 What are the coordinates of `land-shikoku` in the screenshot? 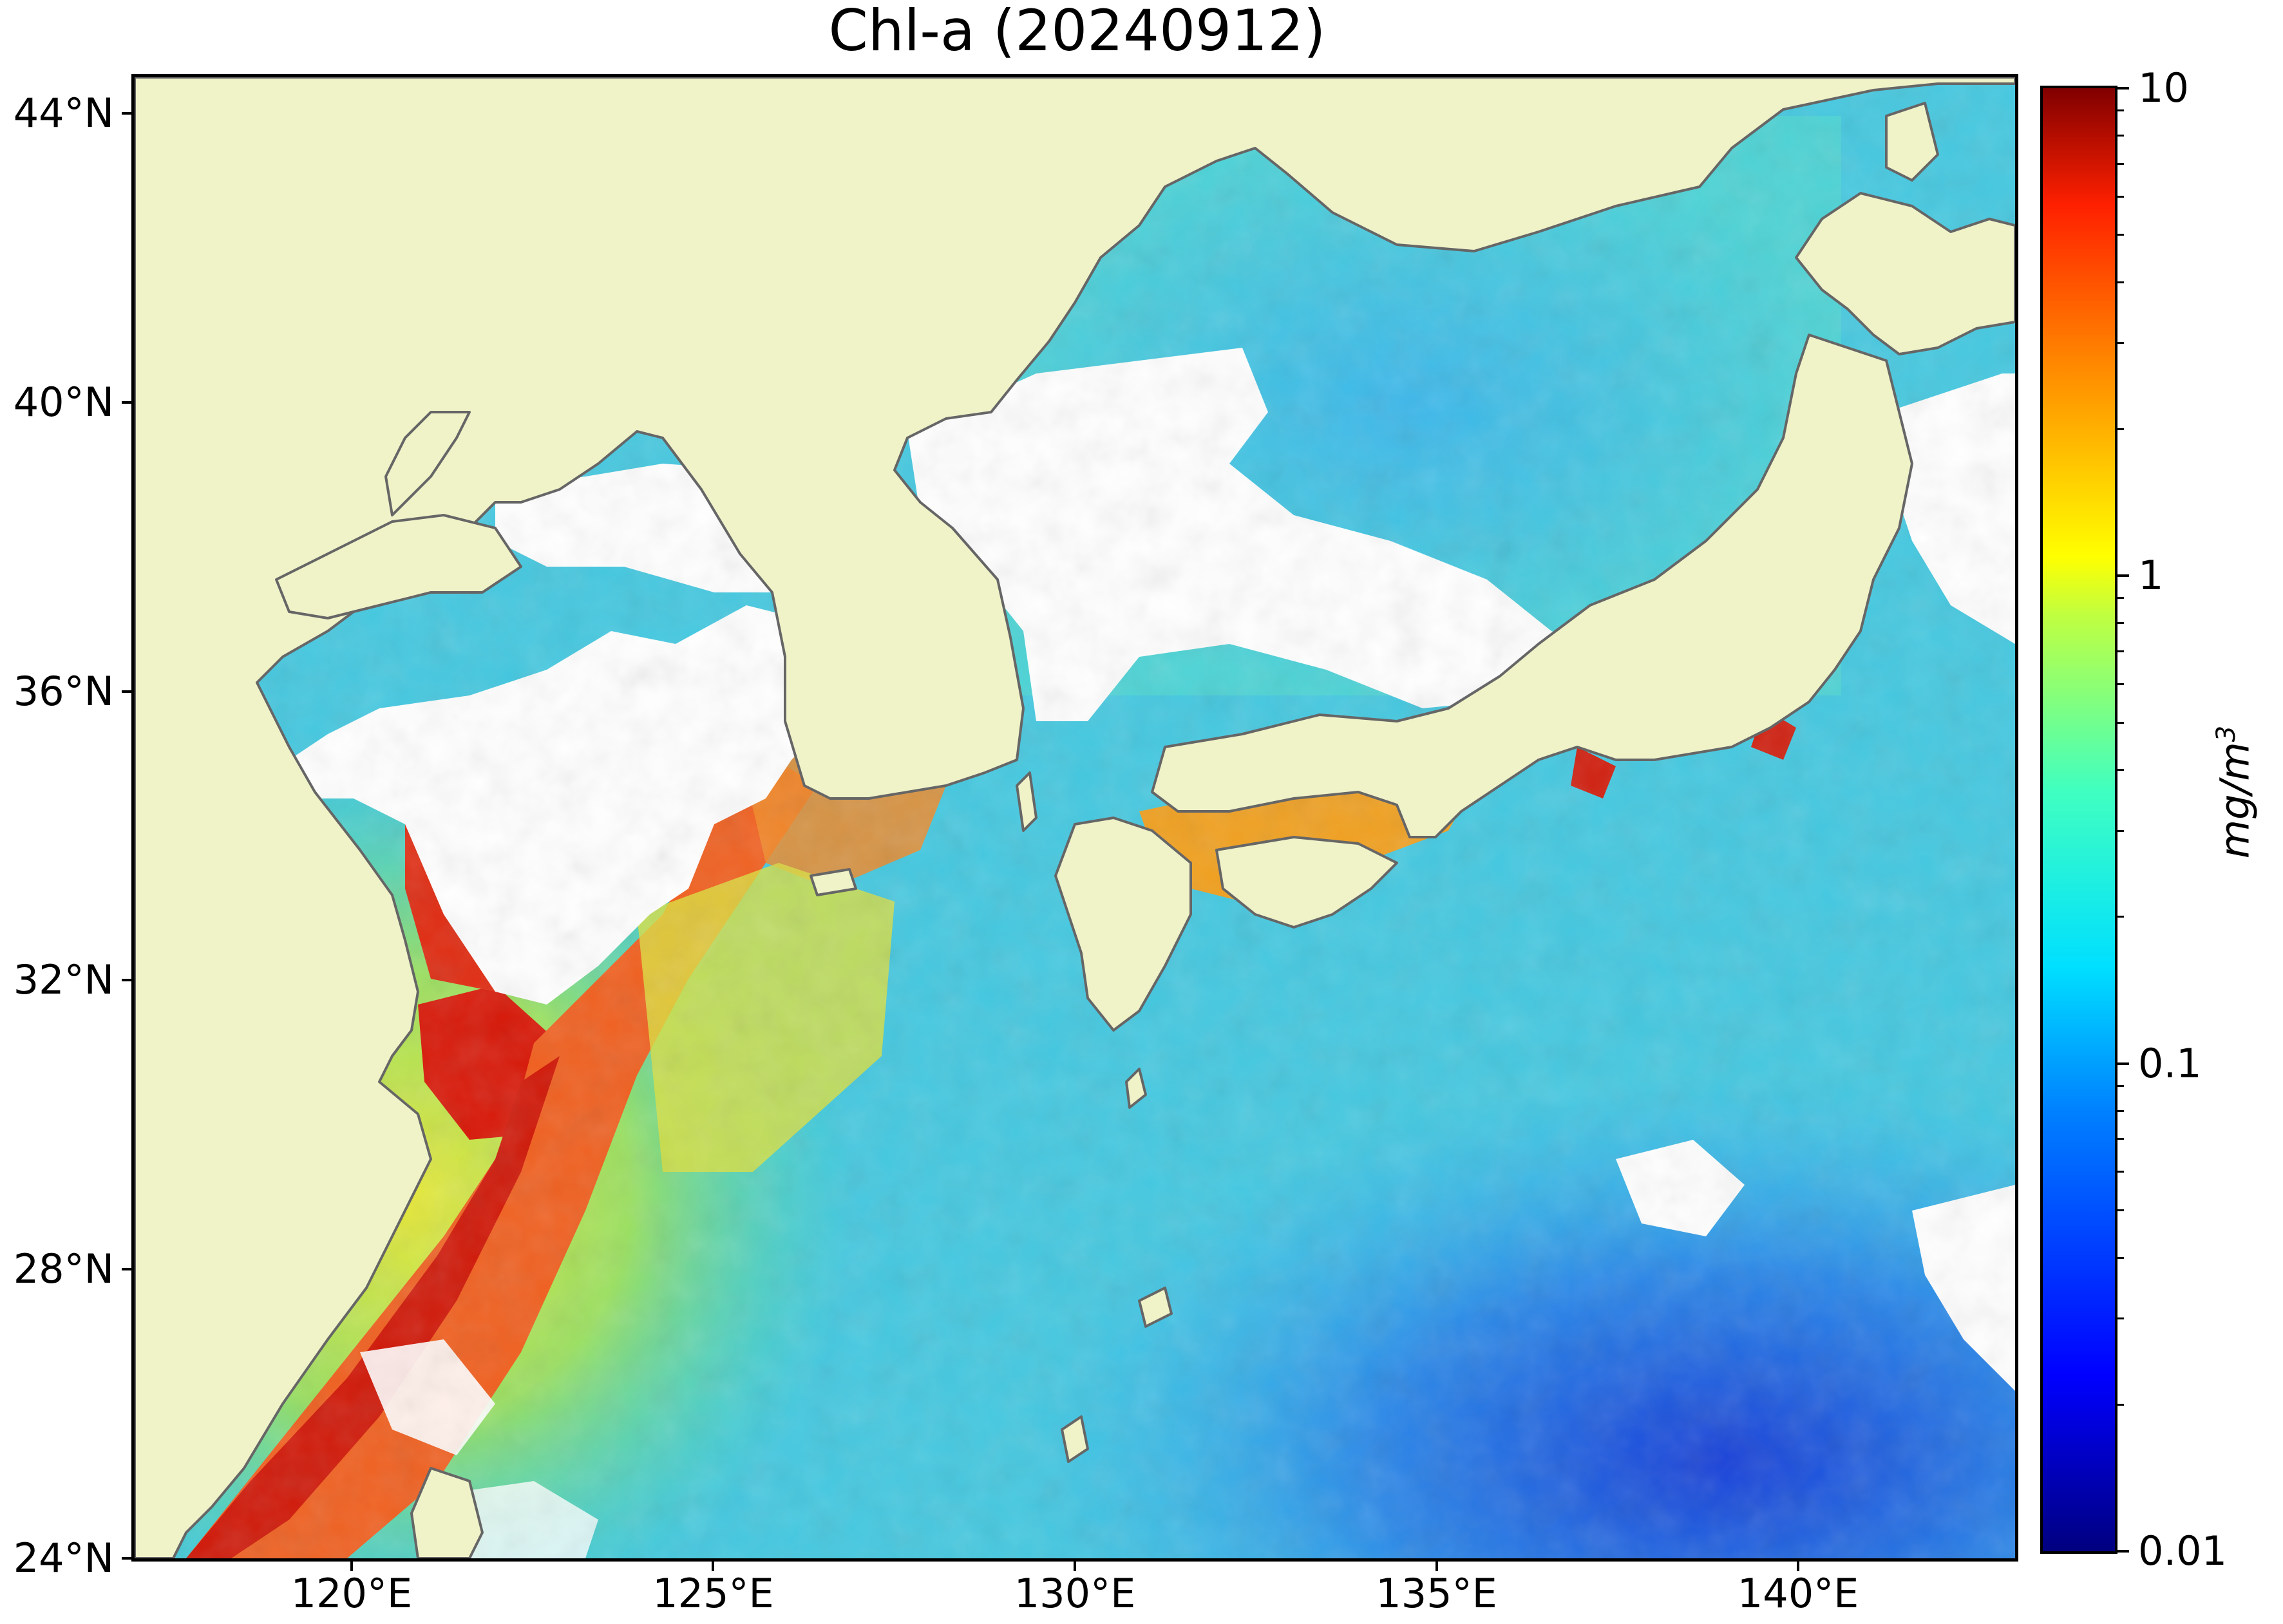 It's located at (1306, 882).